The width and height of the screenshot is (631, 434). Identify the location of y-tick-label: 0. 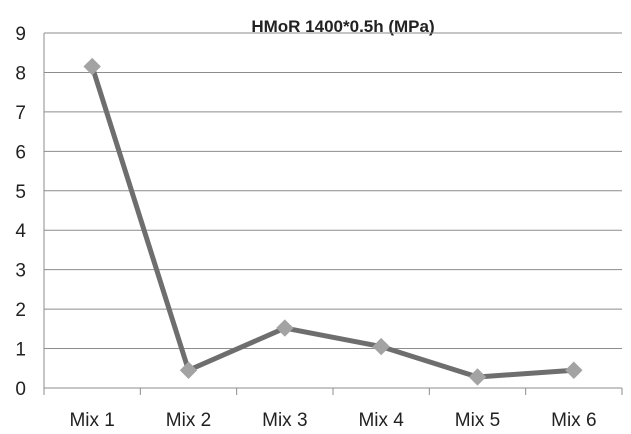
(20, 389).